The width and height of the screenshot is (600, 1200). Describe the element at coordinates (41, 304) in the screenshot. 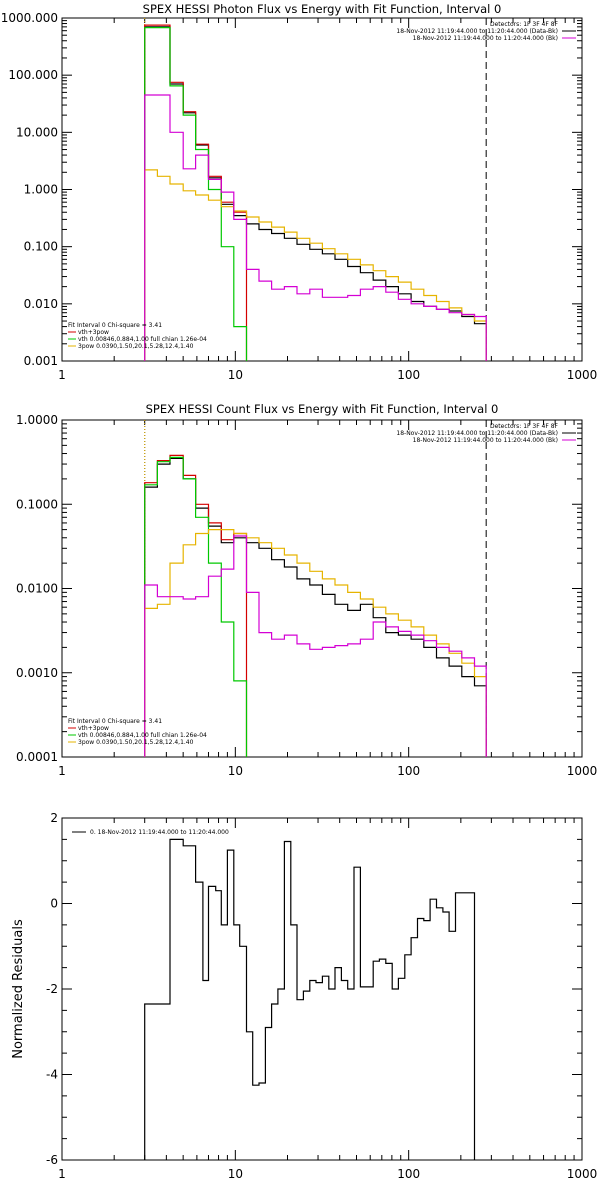

I see `y-tick-label: 0.010` at that location.